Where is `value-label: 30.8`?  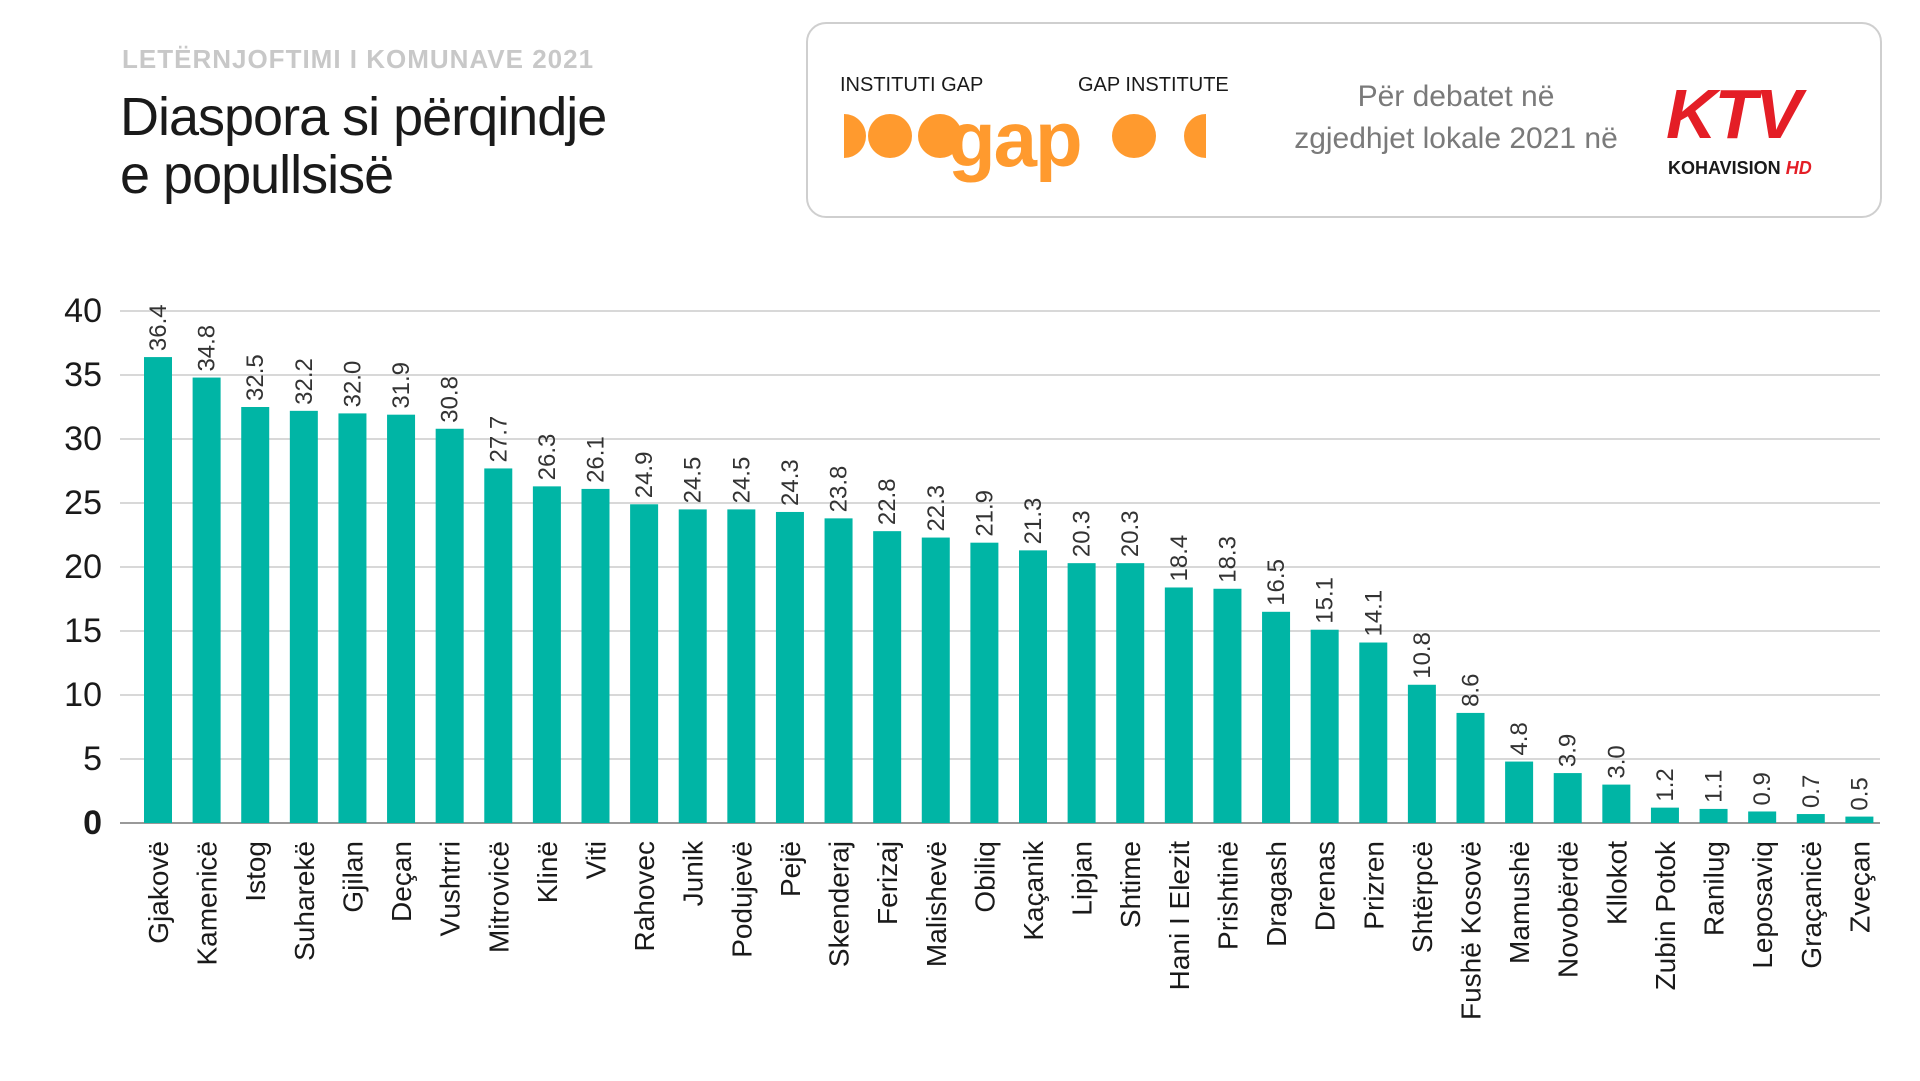
value-label: 30.8 is located at coordinates (450, 399).